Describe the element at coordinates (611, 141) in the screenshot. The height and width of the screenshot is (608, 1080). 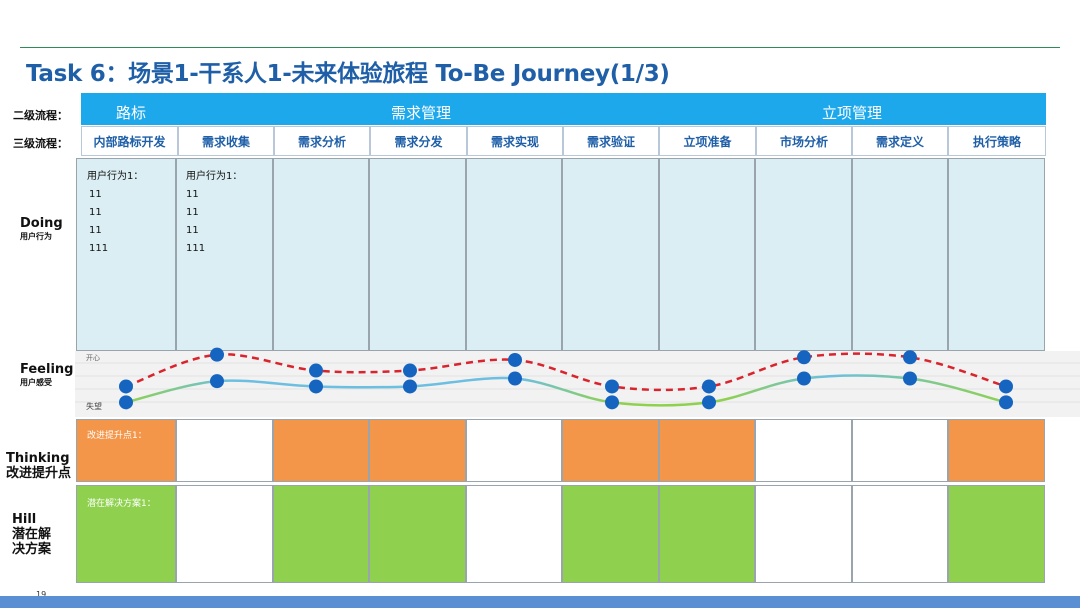
I see `level3-cell: 需求验证` at that location.